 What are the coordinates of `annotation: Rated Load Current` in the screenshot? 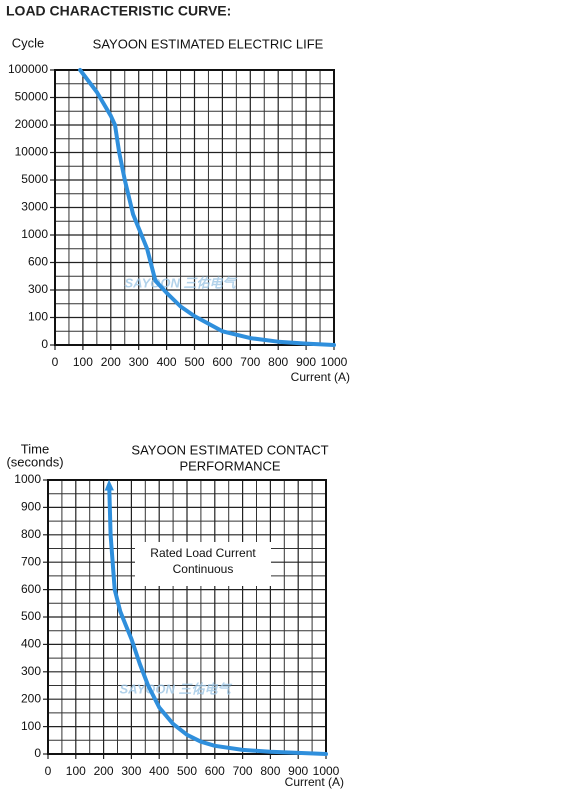 It's located at (203, 553).